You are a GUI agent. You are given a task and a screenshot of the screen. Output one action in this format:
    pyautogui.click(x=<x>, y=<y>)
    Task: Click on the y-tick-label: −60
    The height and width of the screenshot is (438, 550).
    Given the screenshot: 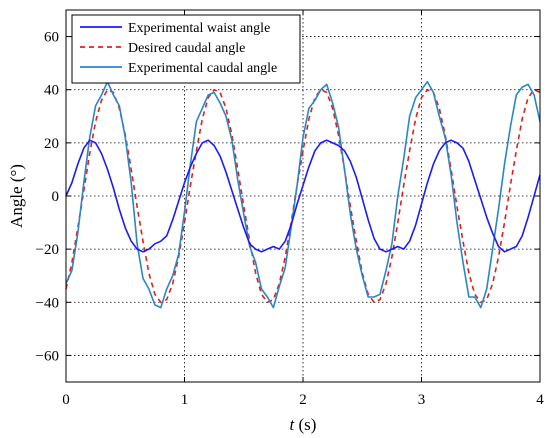 What is the action you would take?
    pyautogui.click(x=47, y=356)
    